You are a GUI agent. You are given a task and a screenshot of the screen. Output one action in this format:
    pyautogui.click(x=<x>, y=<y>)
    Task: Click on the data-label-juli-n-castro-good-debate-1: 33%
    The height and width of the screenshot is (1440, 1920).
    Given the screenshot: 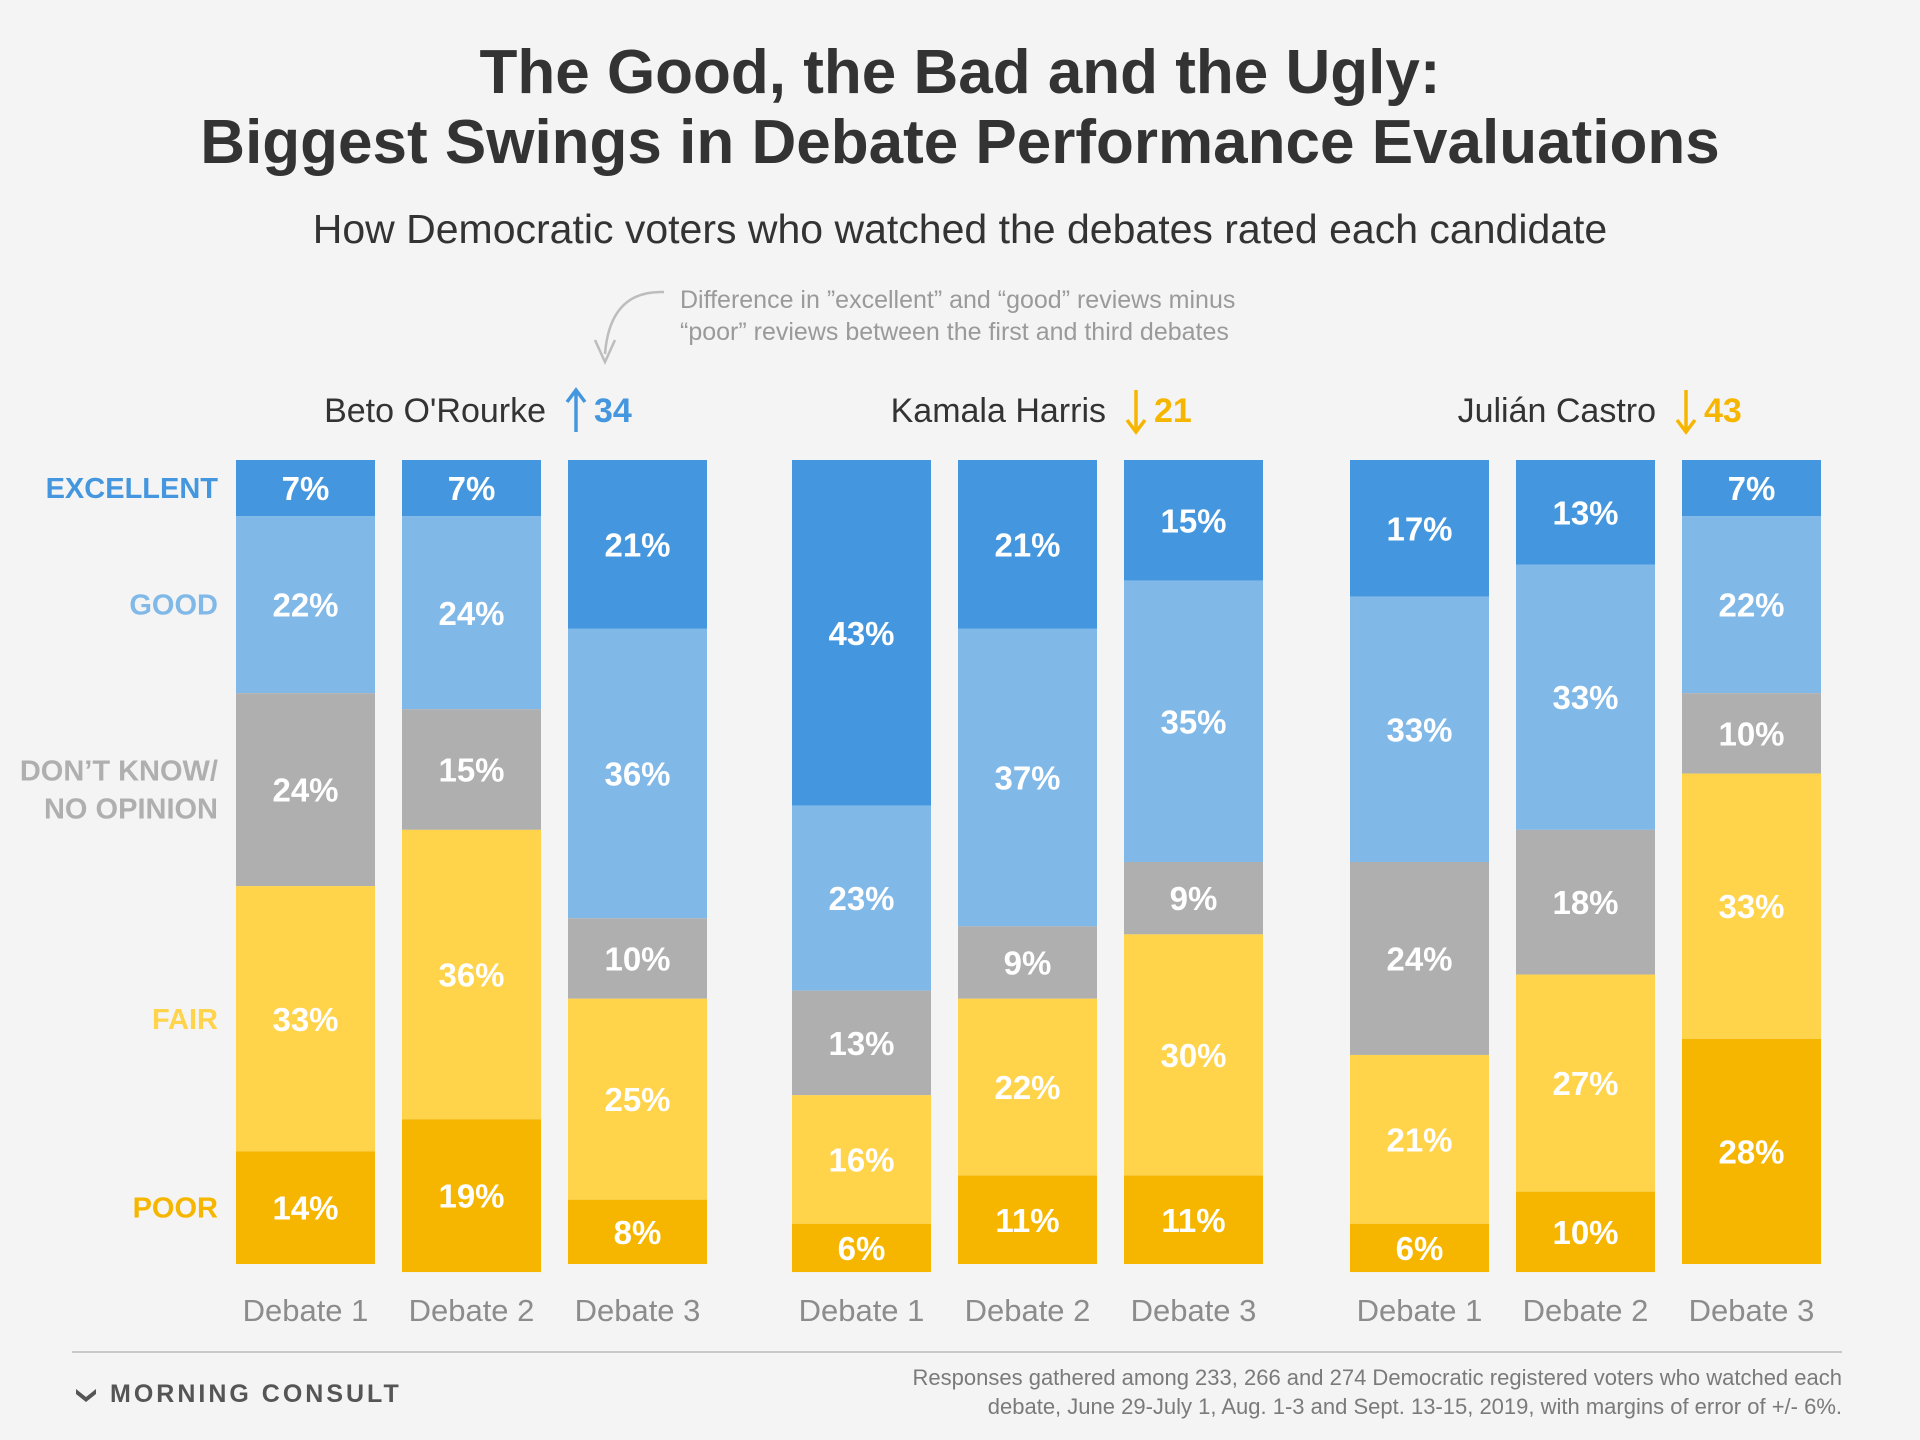 What is the action you would take?
    pyautogui.click(x=1419, y=729)
    